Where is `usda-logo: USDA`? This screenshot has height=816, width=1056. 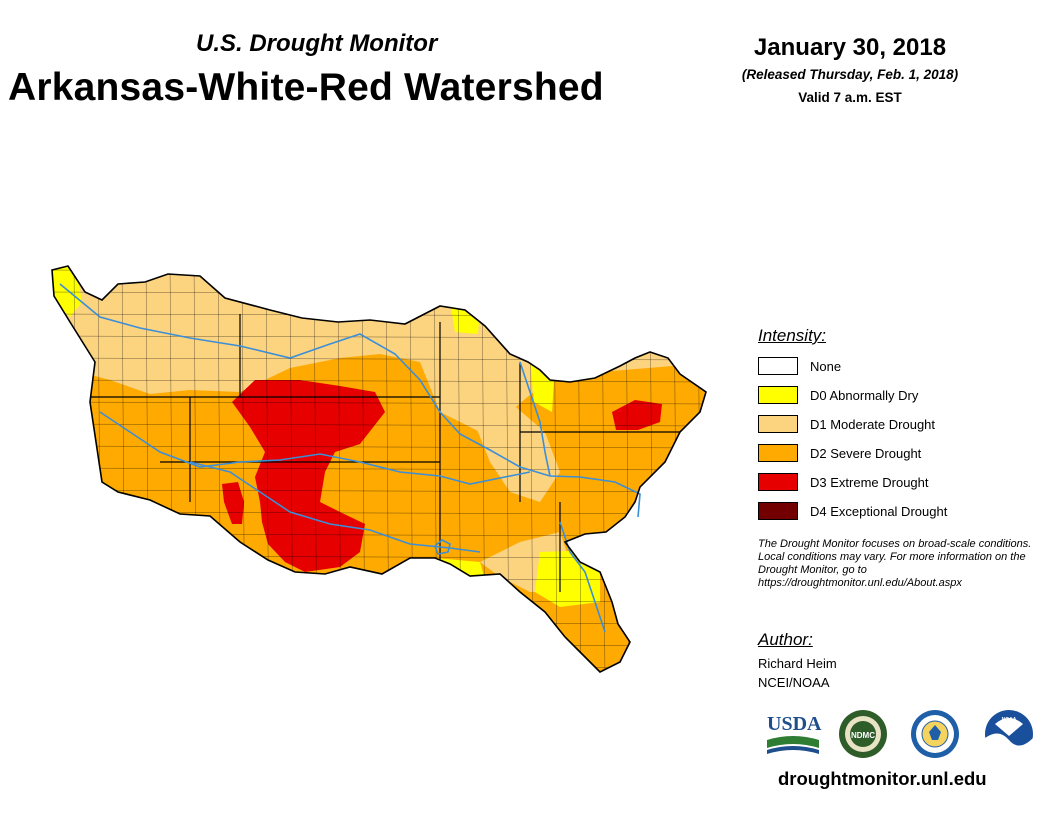
usda-logo: USDA is located at coordinates (794, 733).